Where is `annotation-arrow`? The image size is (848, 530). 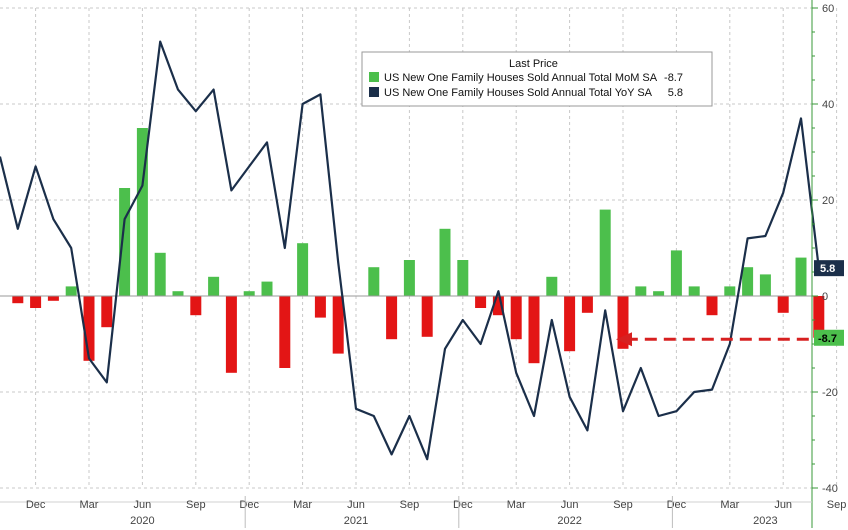 annotation-arrow is located at coordinates (712, 339).